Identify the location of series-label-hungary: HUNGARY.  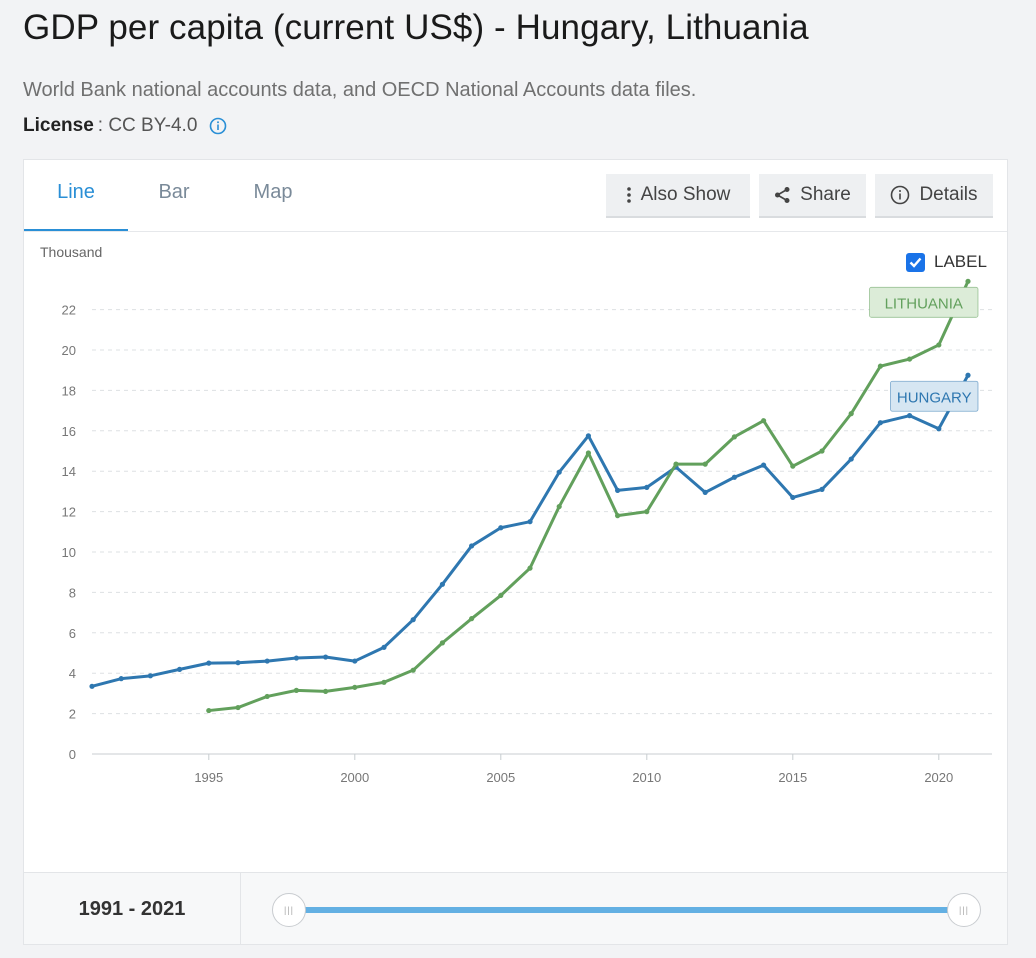
(934, 397).